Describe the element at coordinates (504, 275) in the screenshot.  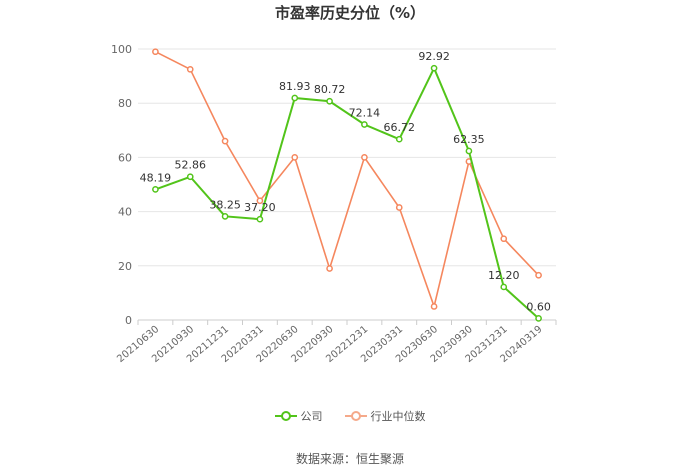
I see `data-label-company: 12.20` at that location.